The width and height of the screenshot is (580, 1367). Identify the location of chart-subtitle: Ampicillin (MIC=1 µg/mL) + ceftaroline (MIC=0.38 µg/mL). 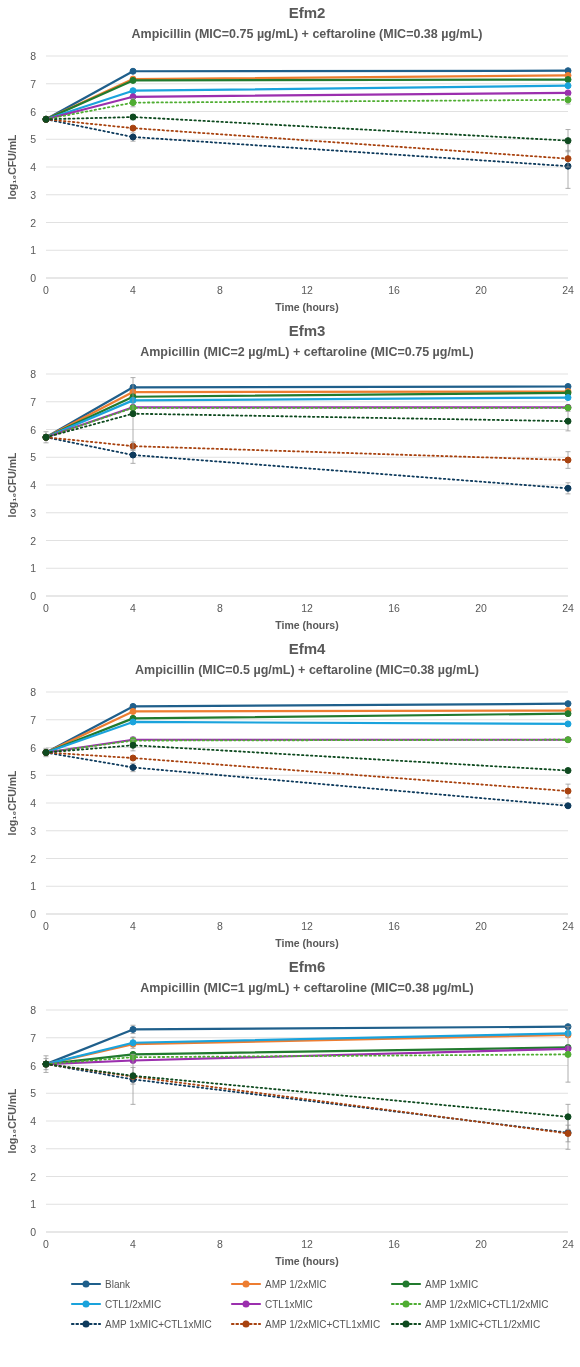
(307, 988).